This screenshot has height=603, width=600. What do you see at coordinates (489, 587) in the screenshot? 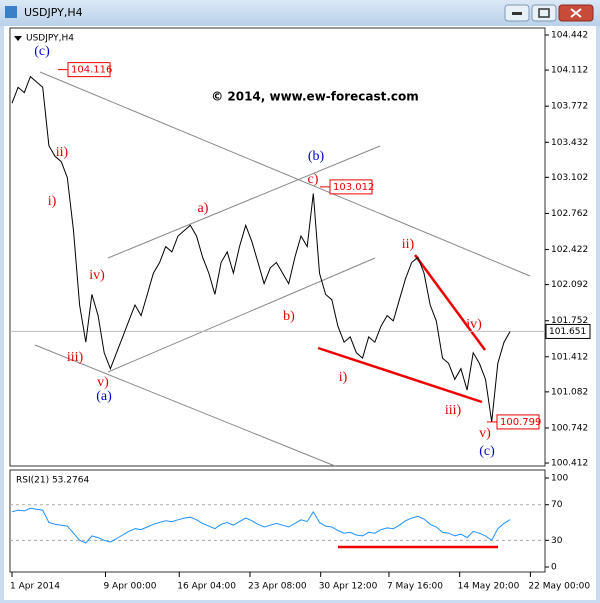
I see `x-tick-label: 14 May 20:00` at bounding box center [489, 587].